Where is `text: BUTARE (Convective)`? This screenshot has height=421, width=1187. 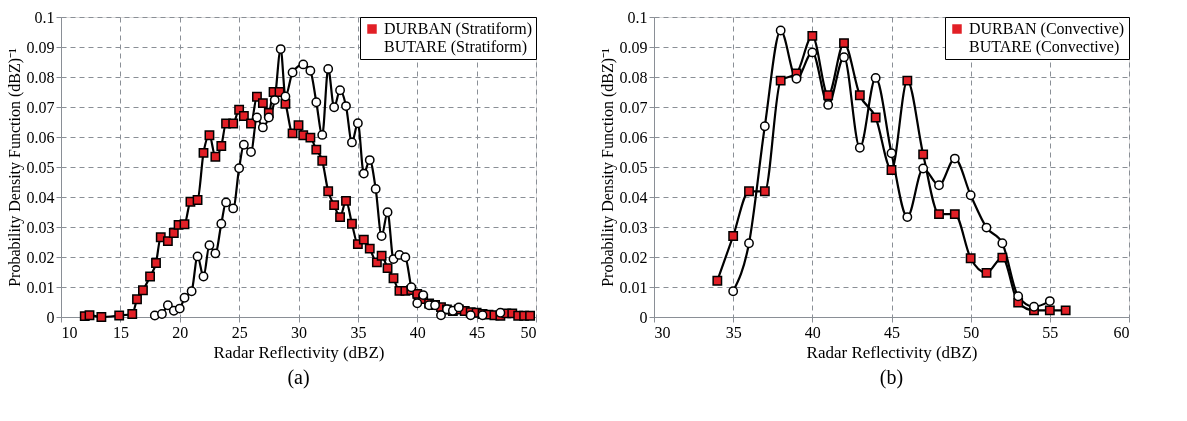
text: BUTARE (Convective) is located at coordinates (1044, 47).